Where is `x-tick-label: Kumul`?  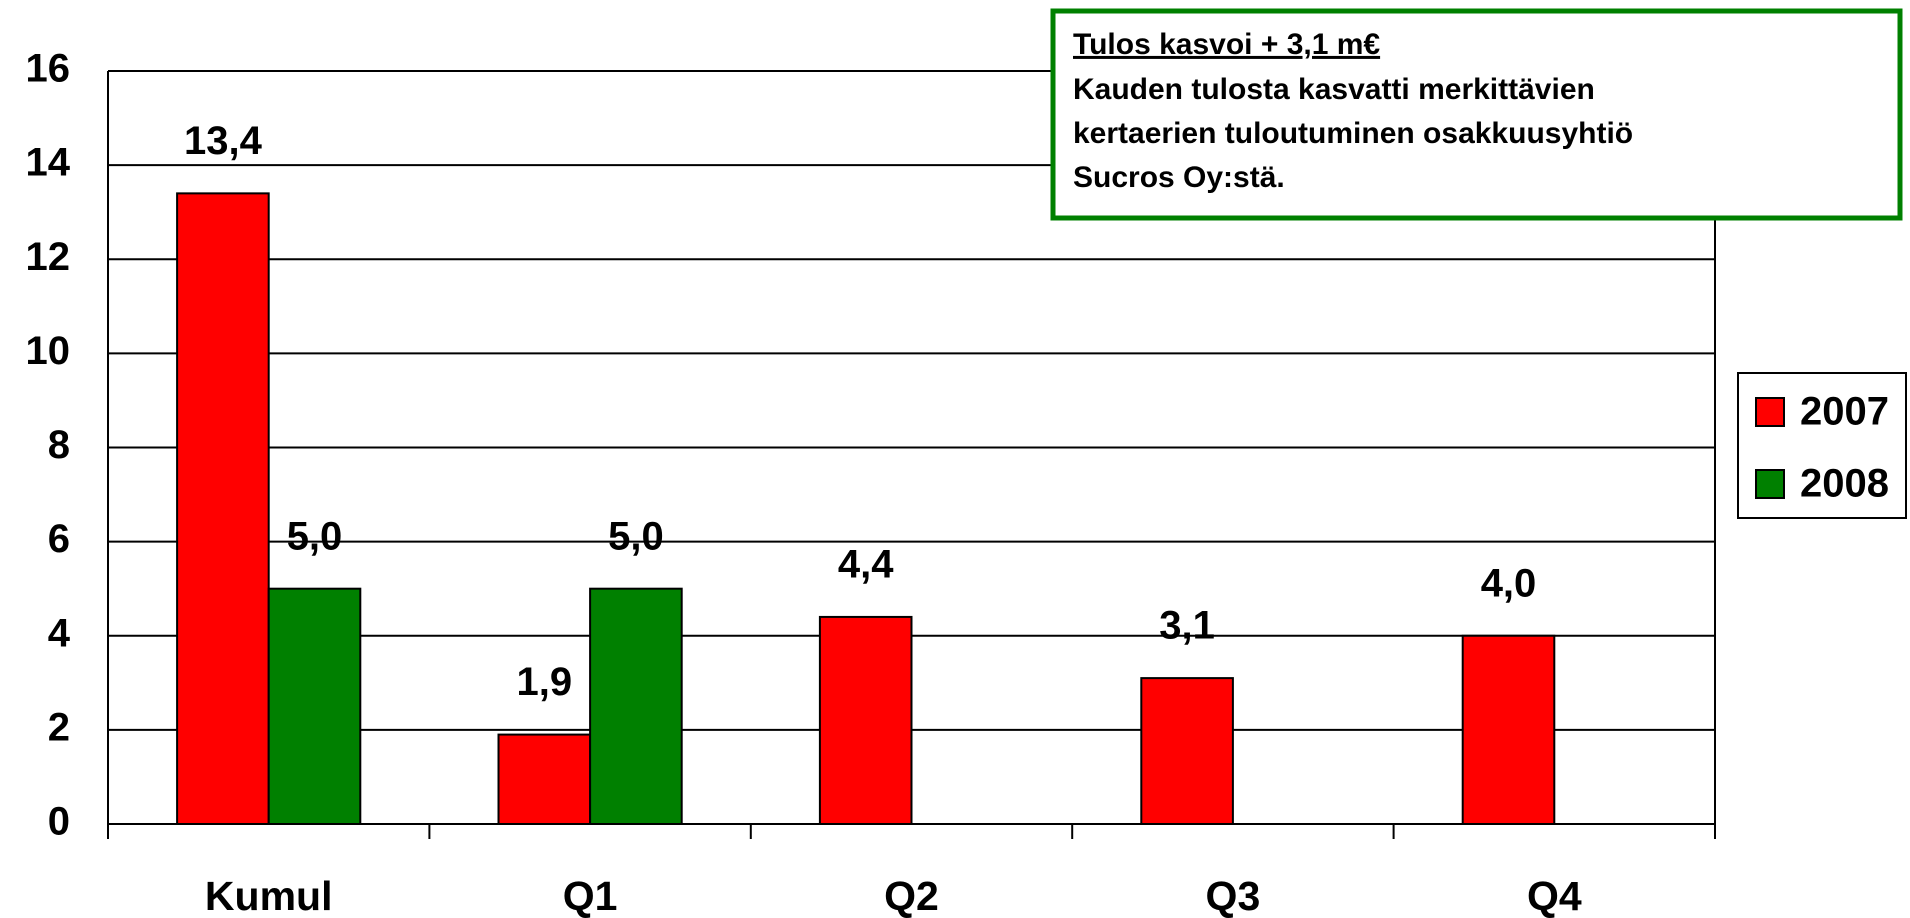
x-tick-label: Kumul is located at coordinates (269, 895).